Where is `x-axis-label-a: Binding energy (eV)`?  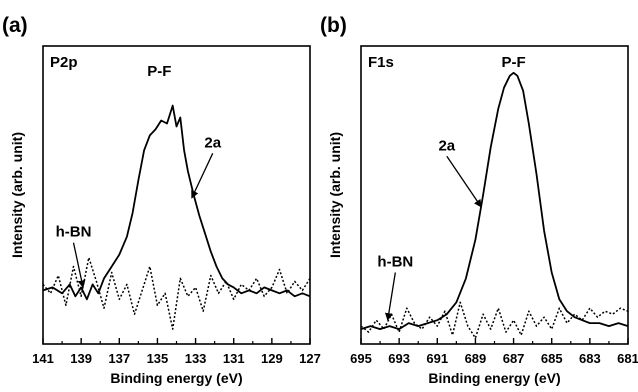
x-axis-label-a: Binding energy (eV) is located at coordinates (176, 378).